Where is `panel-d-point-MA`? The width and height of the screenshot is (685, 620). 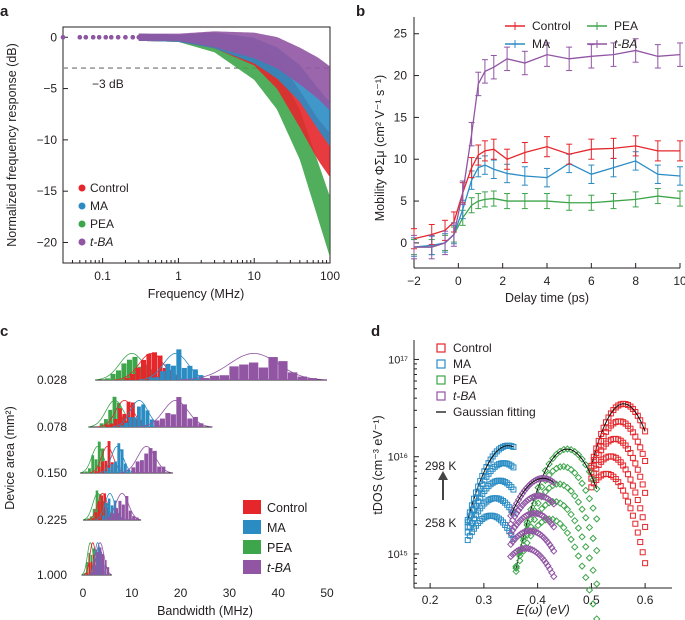
panel-d-point-MA is located at coordinates (513, 467).